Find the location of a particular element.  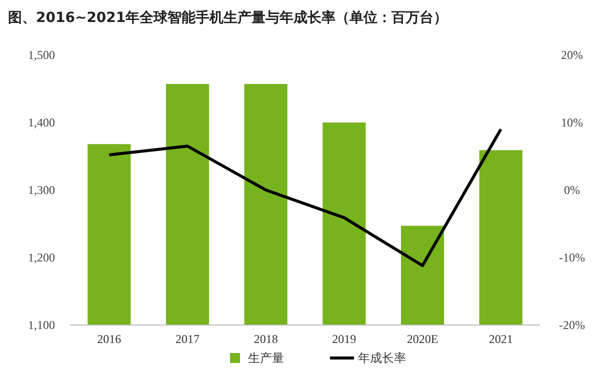

x-tick-label: 2017 is located at coordinates (188, 339).